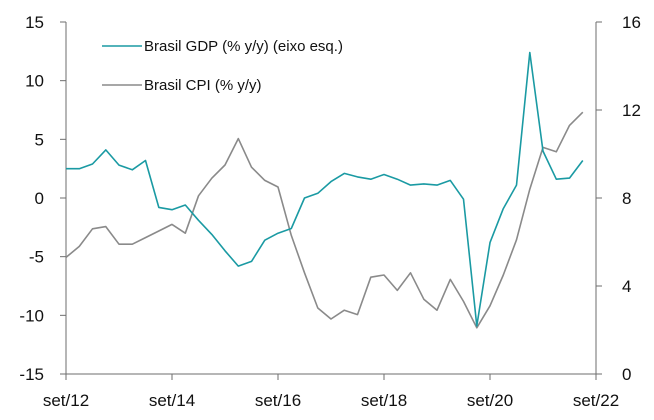  I want to click on x-tick-label: set/18, so click(384, 400).